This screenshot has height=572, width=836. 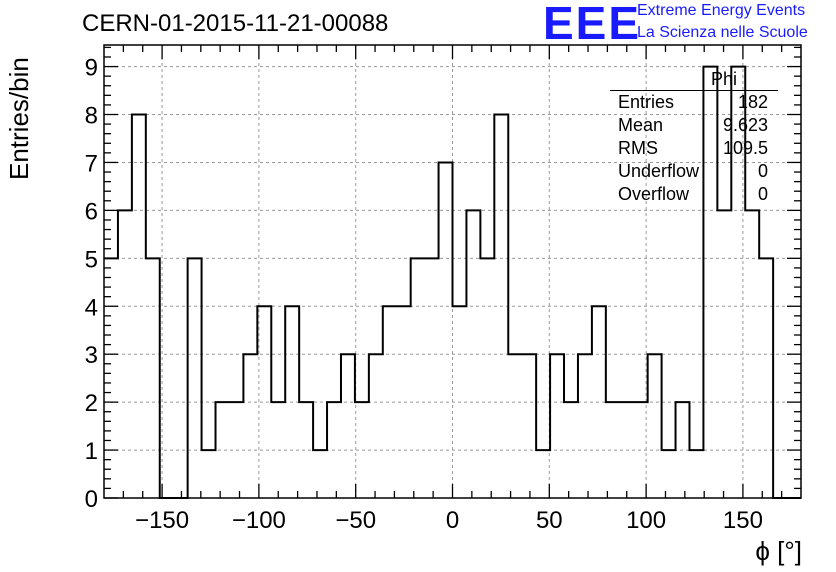 I want to click on y-tick-label: 6, so click(x=91, y=211).